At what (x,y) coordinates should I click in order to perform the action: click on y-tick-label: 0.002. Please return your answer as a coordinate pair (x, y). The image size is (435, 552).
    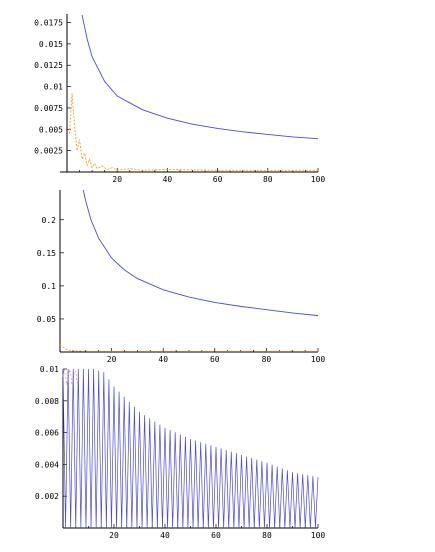
    Looking at the image, I should click on (47, 496).